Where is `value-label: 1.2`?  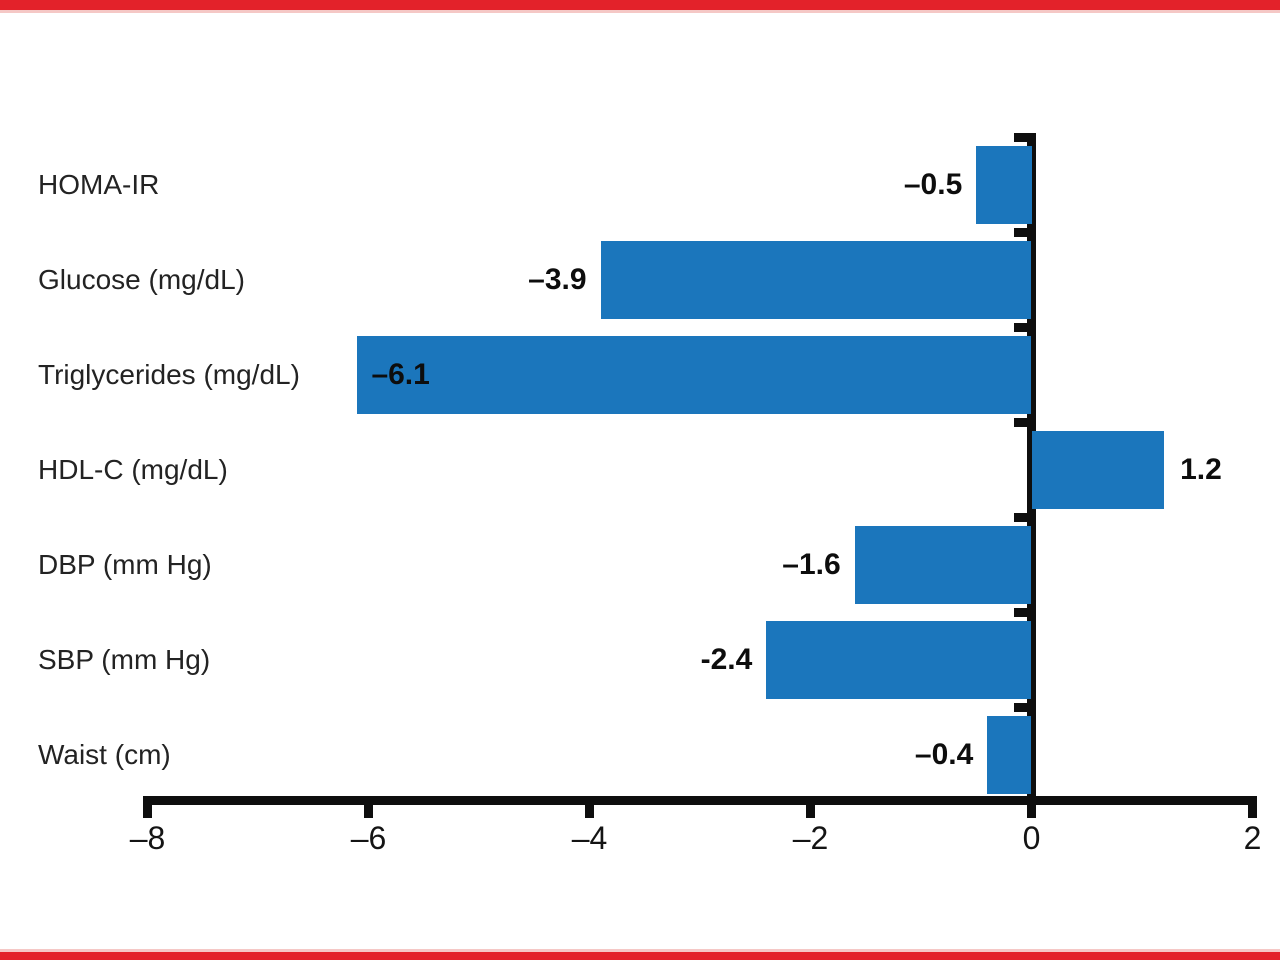
value-label: 1.2 is located at coordinates (1201, 469).